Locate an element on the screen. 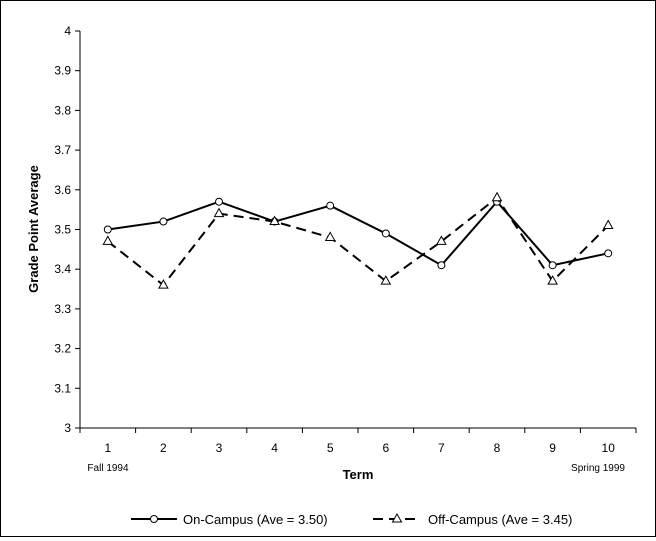 The height and width of the screenshot is (541, 656). x-tick-label: 5 is located at coordinates (330, 448).